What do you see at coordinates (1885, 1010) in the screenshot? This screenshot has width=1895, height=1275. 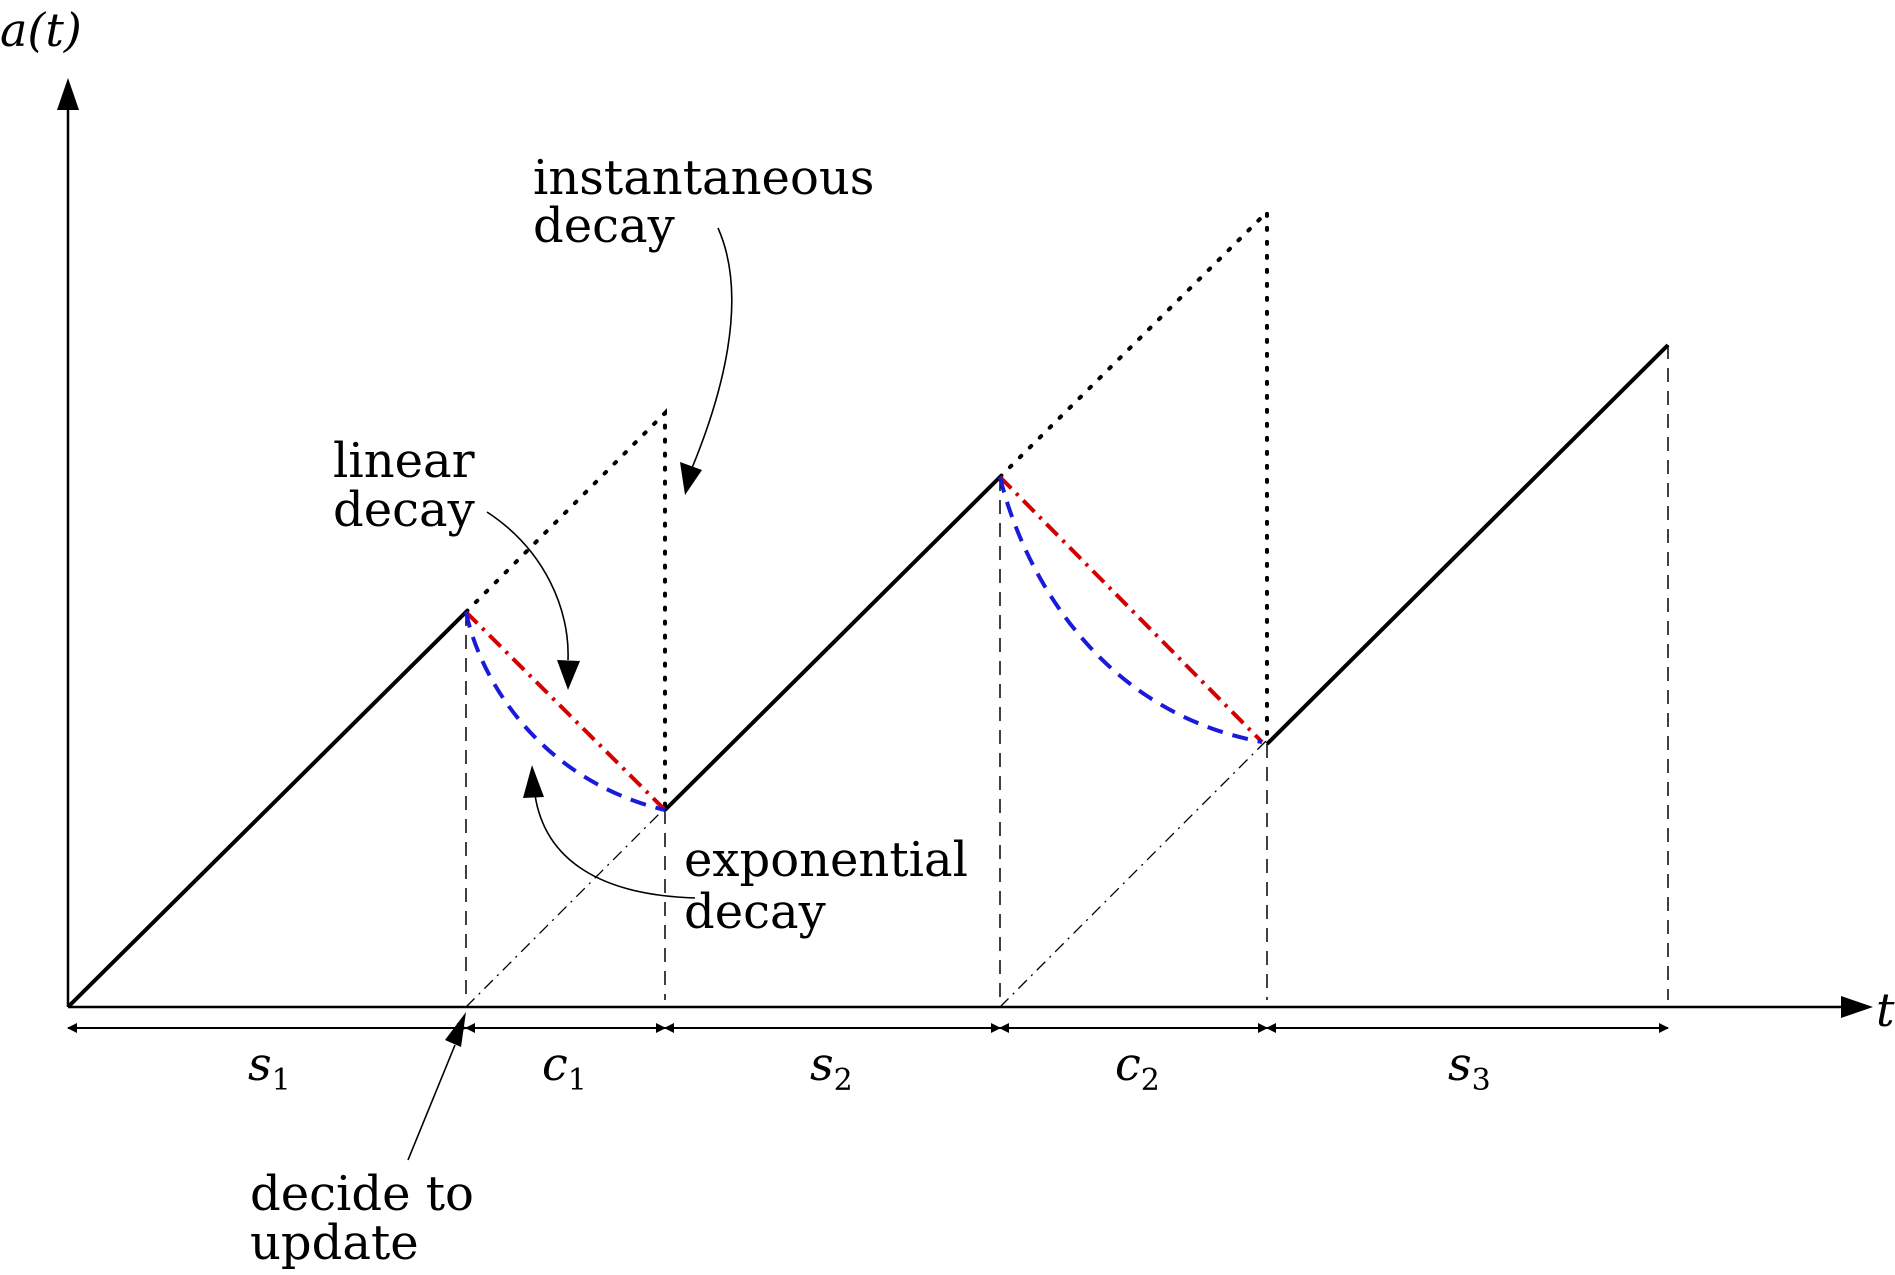 I see `x-axis-label: t` at bounding box center [1885, 1010].